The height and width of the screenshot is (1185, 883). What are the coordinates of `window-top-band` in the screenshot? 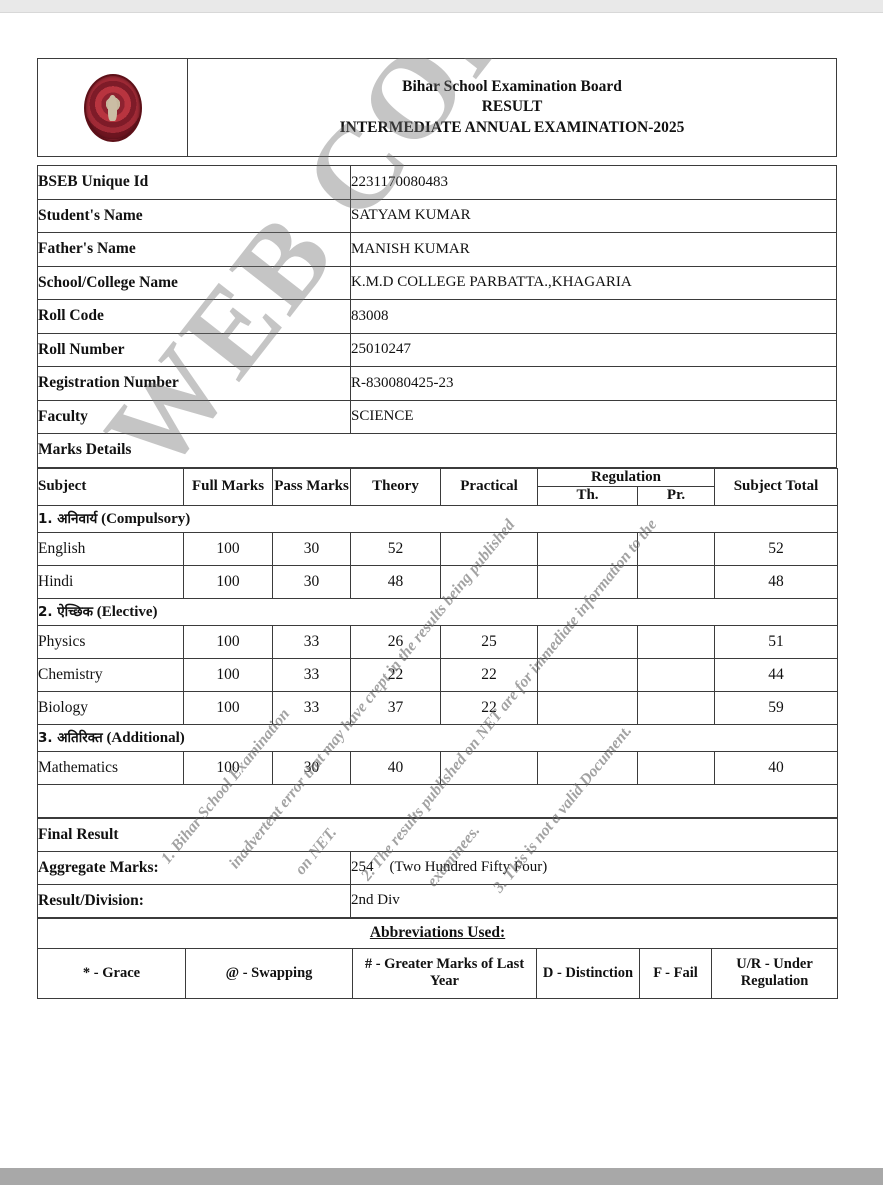 It's located at (441, 6).